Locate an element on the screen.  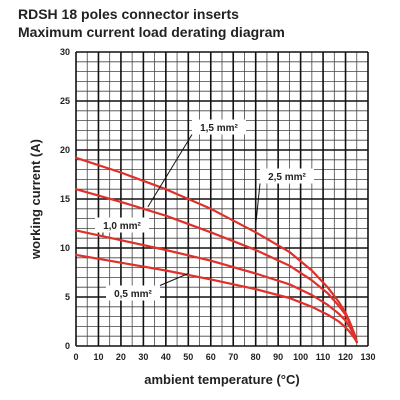
x-tick-label: 40 is located at coordinates (166, 357).